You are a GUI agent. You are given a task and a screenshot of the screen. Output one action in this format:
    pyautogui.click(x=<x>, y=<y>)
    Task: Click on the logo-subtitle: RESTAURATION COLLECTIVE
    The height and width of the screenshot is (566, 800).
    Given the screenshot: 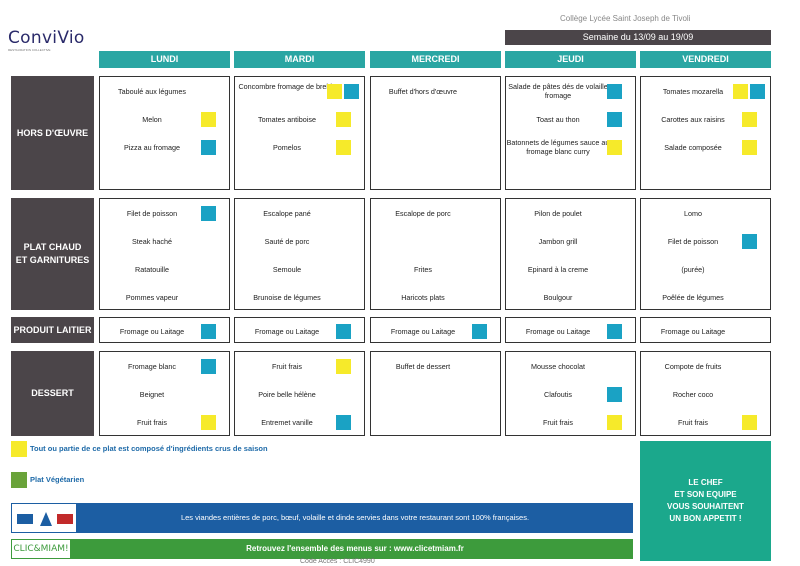 What is the action you would take?
    pyautogui.click(x=29, y=50)
    